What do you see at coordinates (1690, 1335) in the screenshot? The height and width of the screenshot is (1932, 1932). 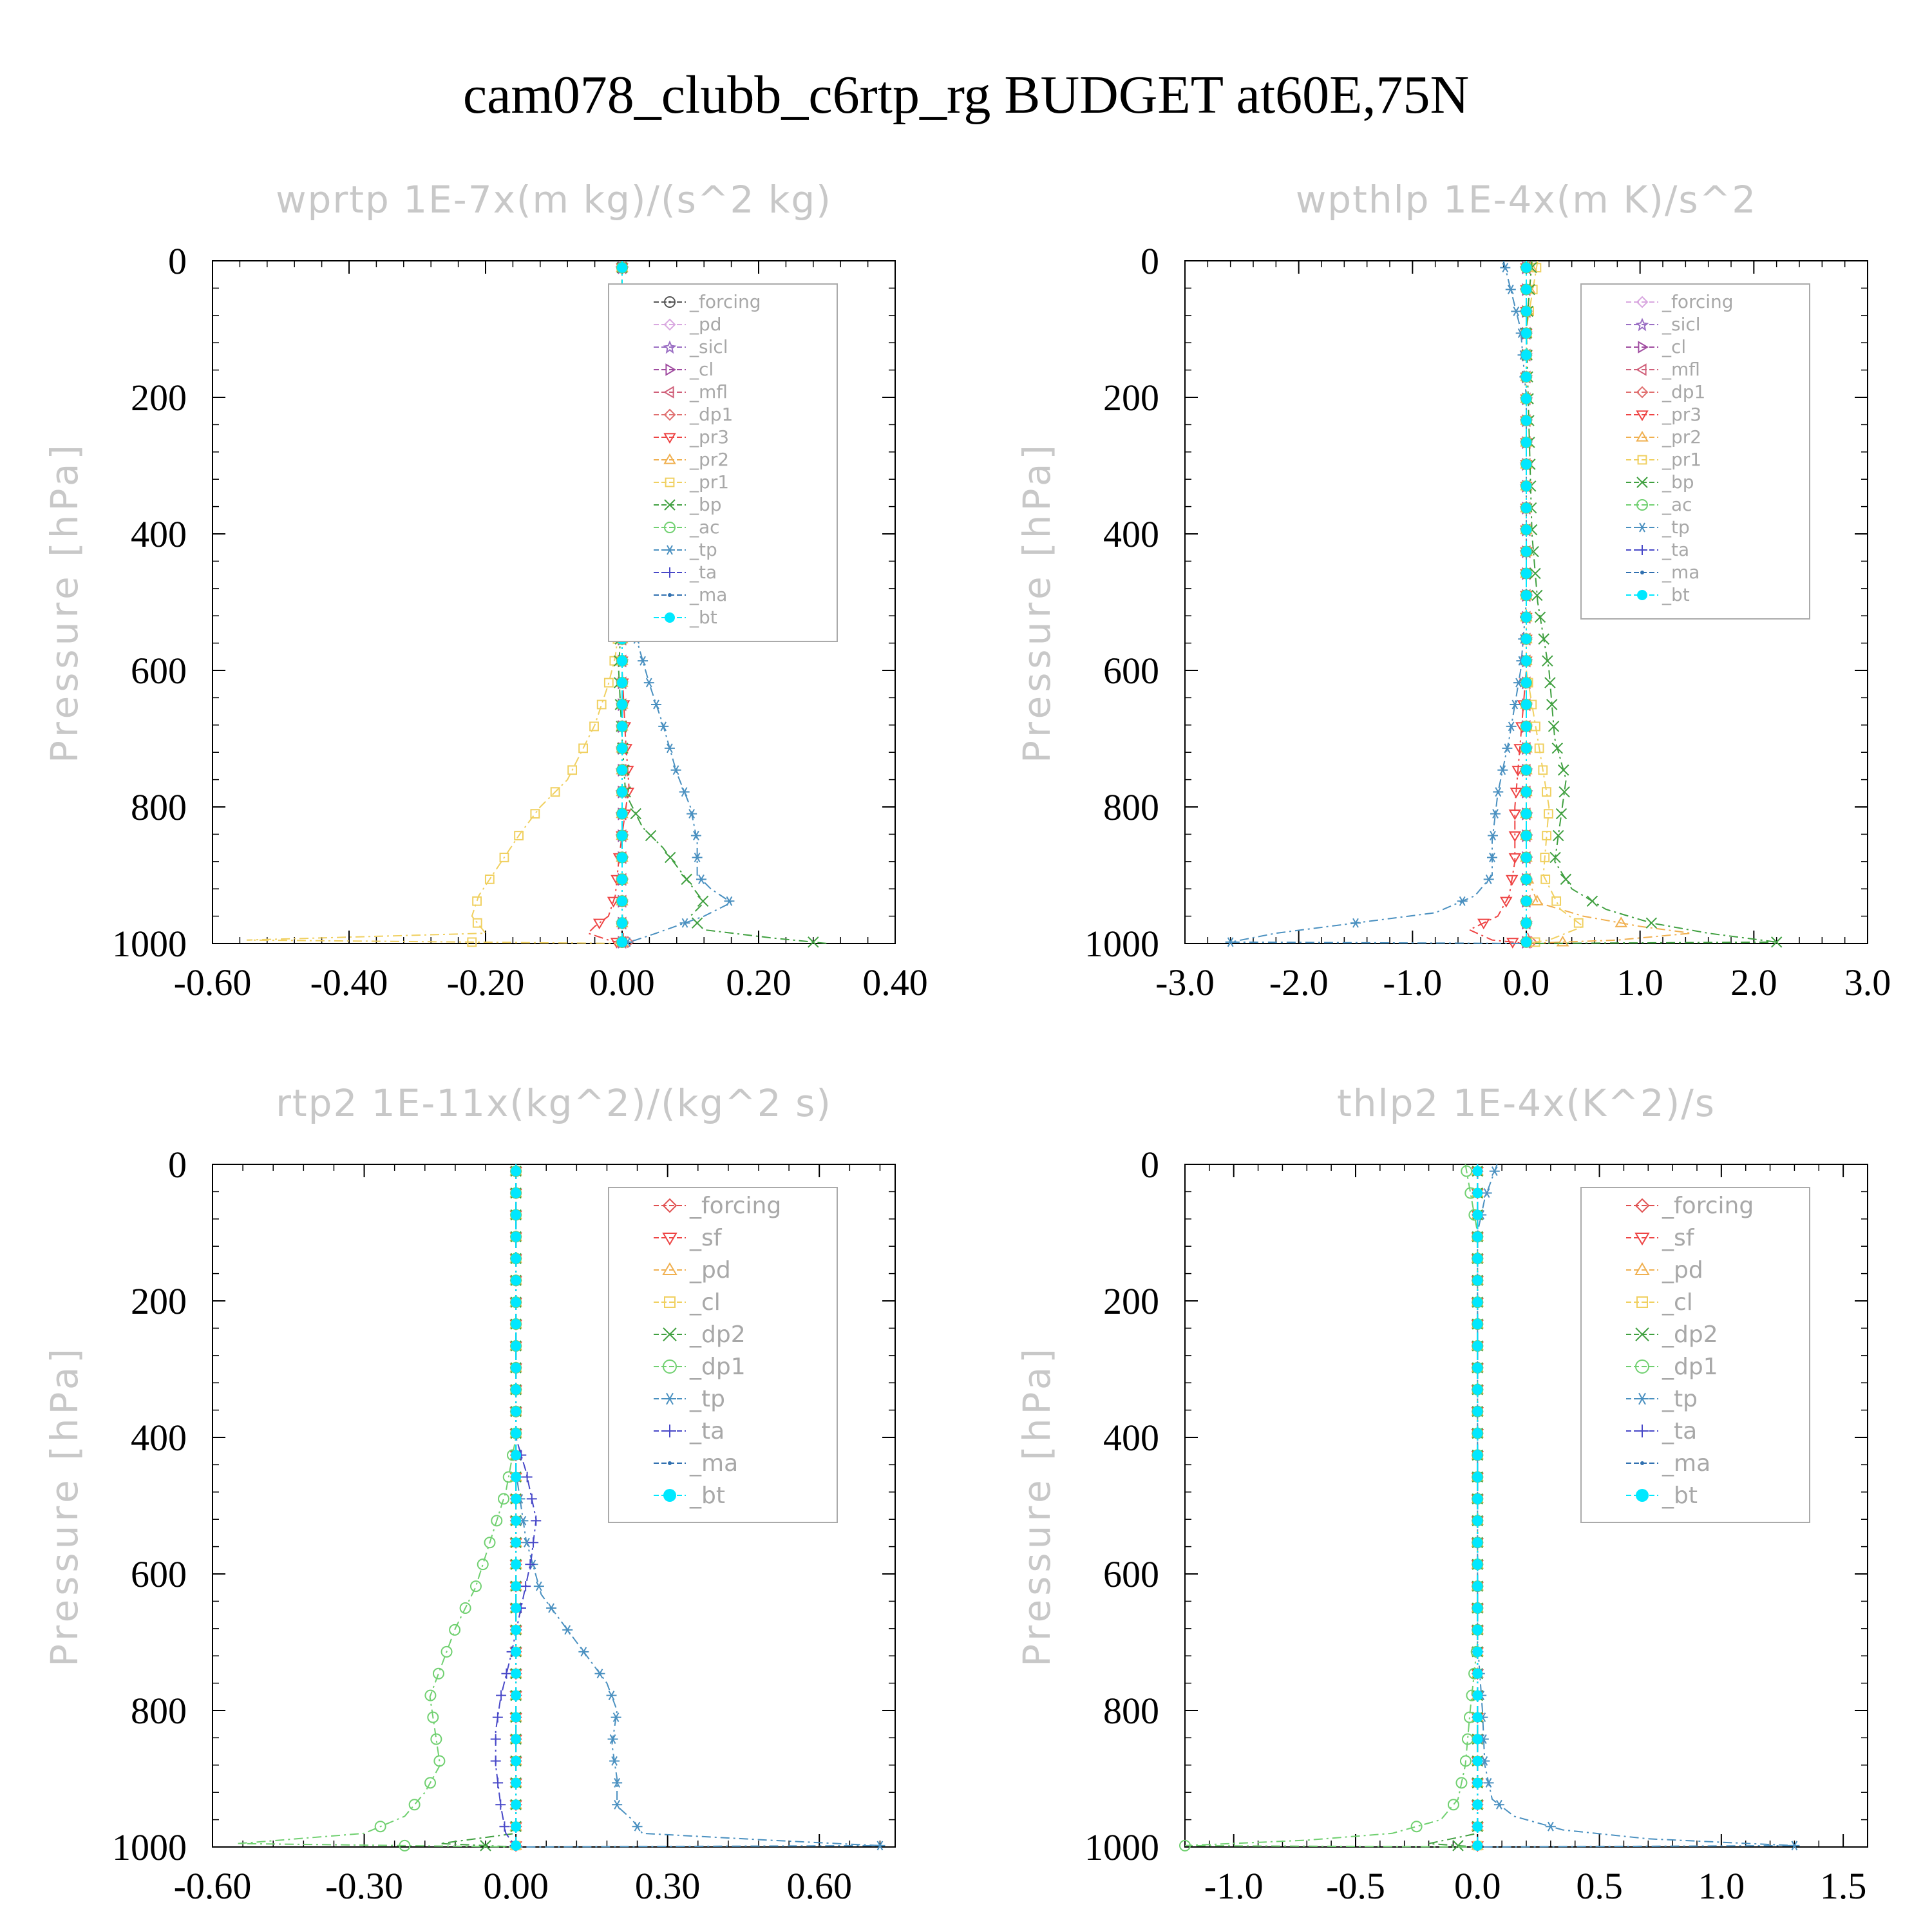 I see `legend-label: _dp2` at bounding box center [1690, 1335].